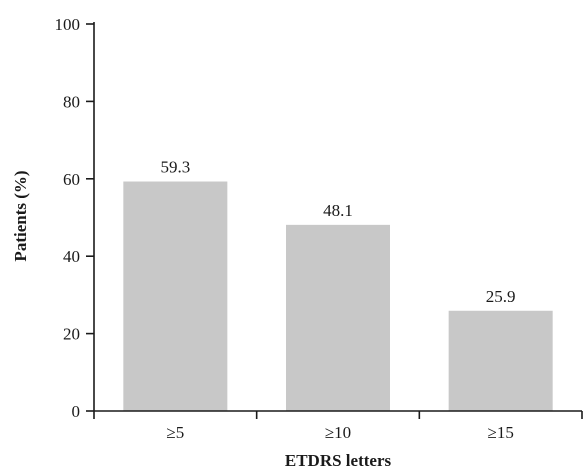 The height and width of the screenshot is (471, 584). Describe the element at coordinates (338, 460) in the screenshot. I see `x-axis-title: ETDRS letters` at that location.